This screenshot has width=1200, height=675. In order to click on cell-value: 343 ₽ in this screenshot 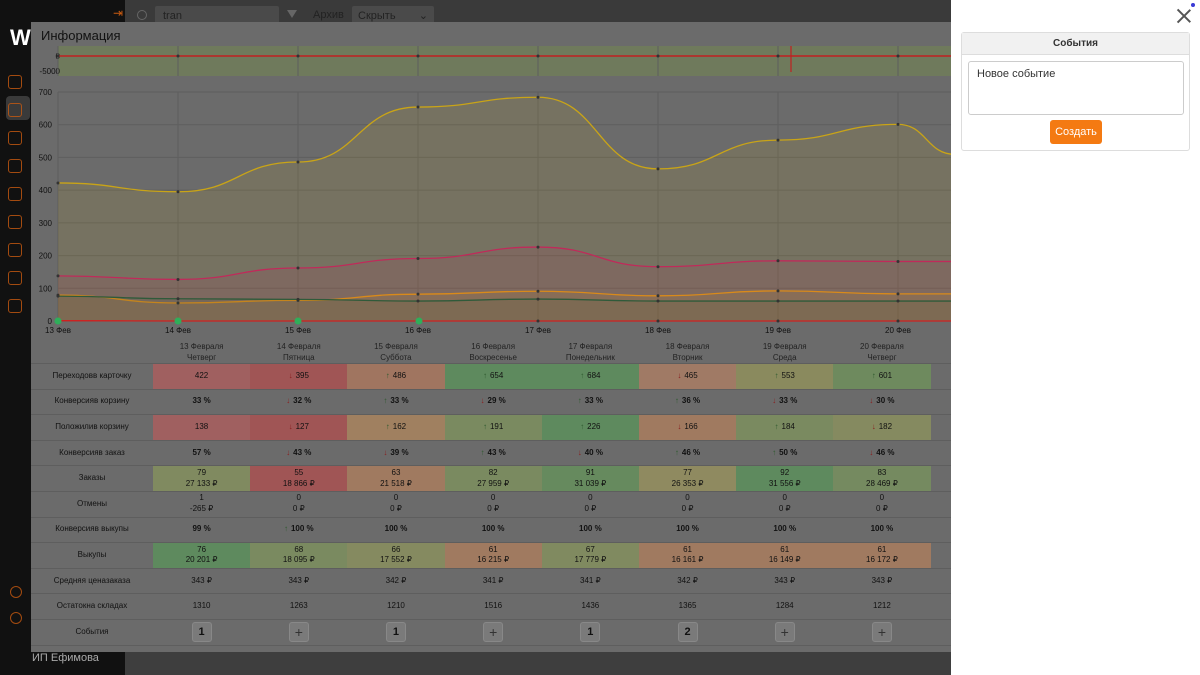, I will do `click(201, 581)`.